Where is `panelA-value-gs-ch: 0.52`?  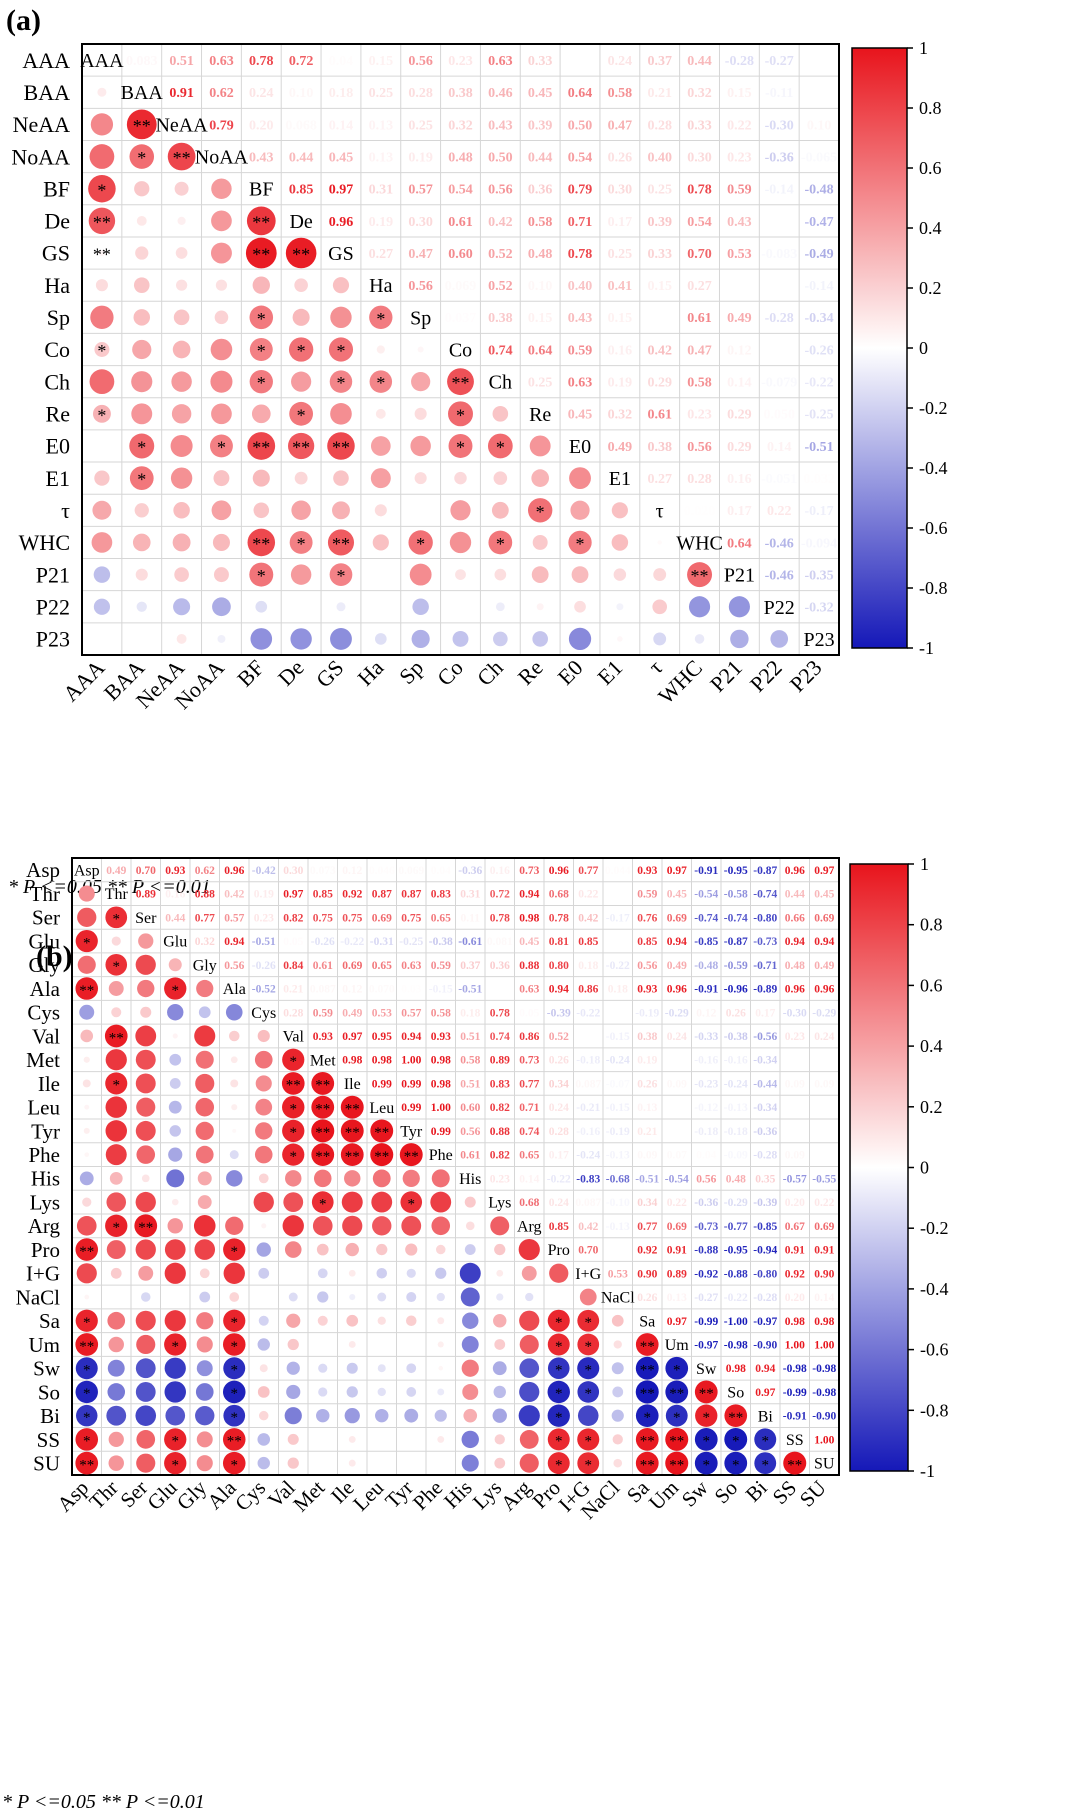
panelA-value-gs-ch: 0.52 is located at coordinates (500, 254).